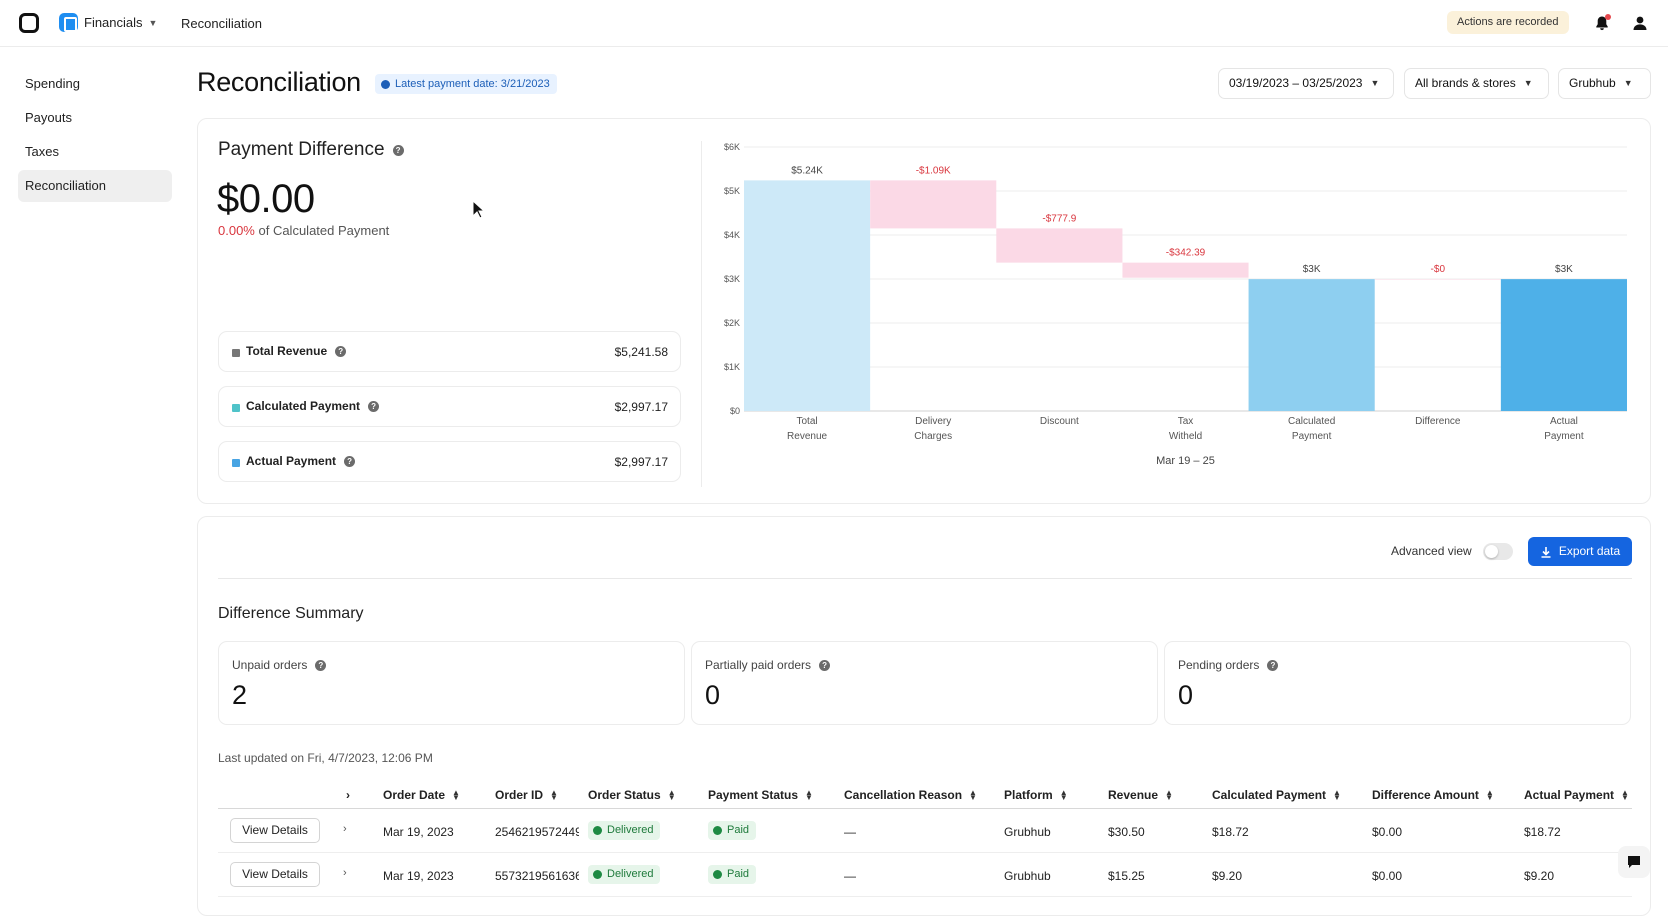 The image size is (1668, 916). Describe the element at coordinates (313, 406) in the screenshot. I see `legend-label: Calculated Payment?` at that location.